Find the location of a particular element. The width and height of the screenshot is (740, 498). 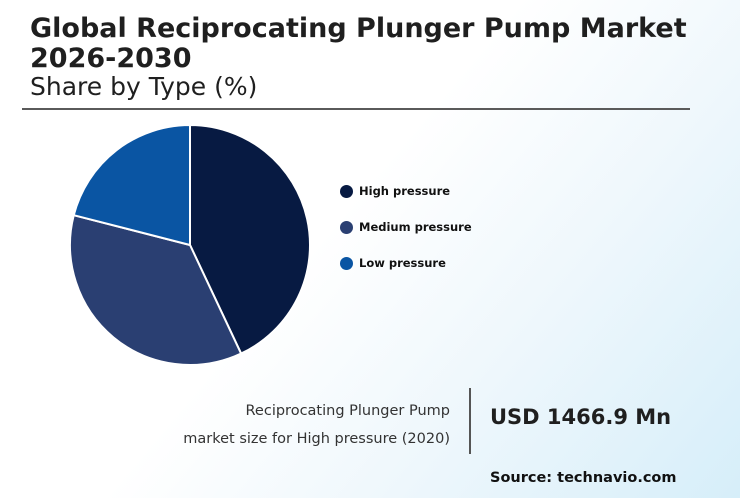

market-size-label-line2: market size for High pressure (2020) is located at coordinates (316, 439).